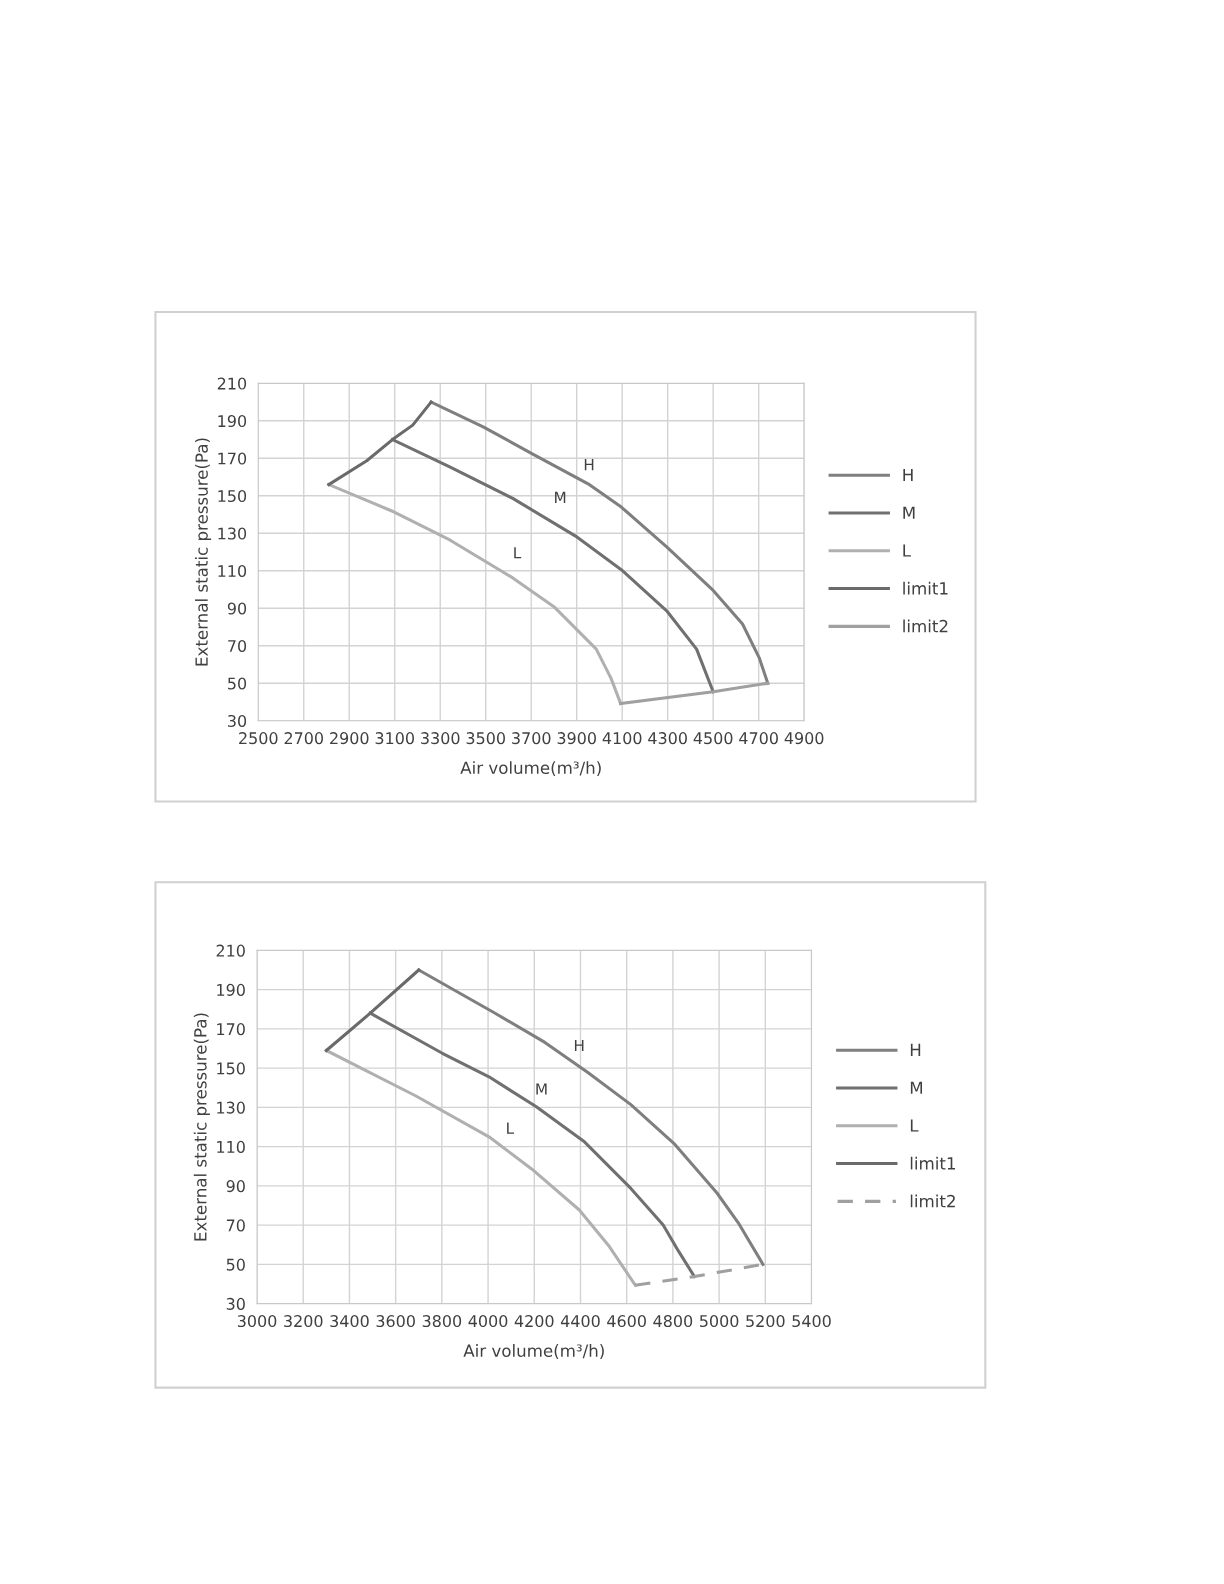 The image size is (1224, 1584). What do you see at coordinates (765, 1321) in the screenshot?
I see `x-tick-label: 5200` at bounding box center [765, 1321].